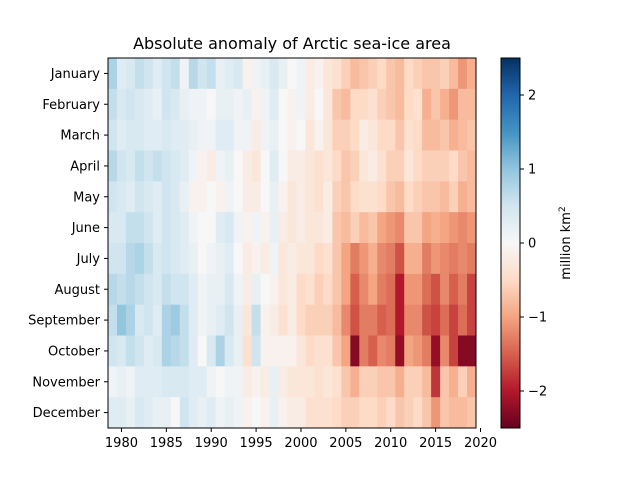  I want to click on colorbar-tick-label: −1, so click(537, 318).